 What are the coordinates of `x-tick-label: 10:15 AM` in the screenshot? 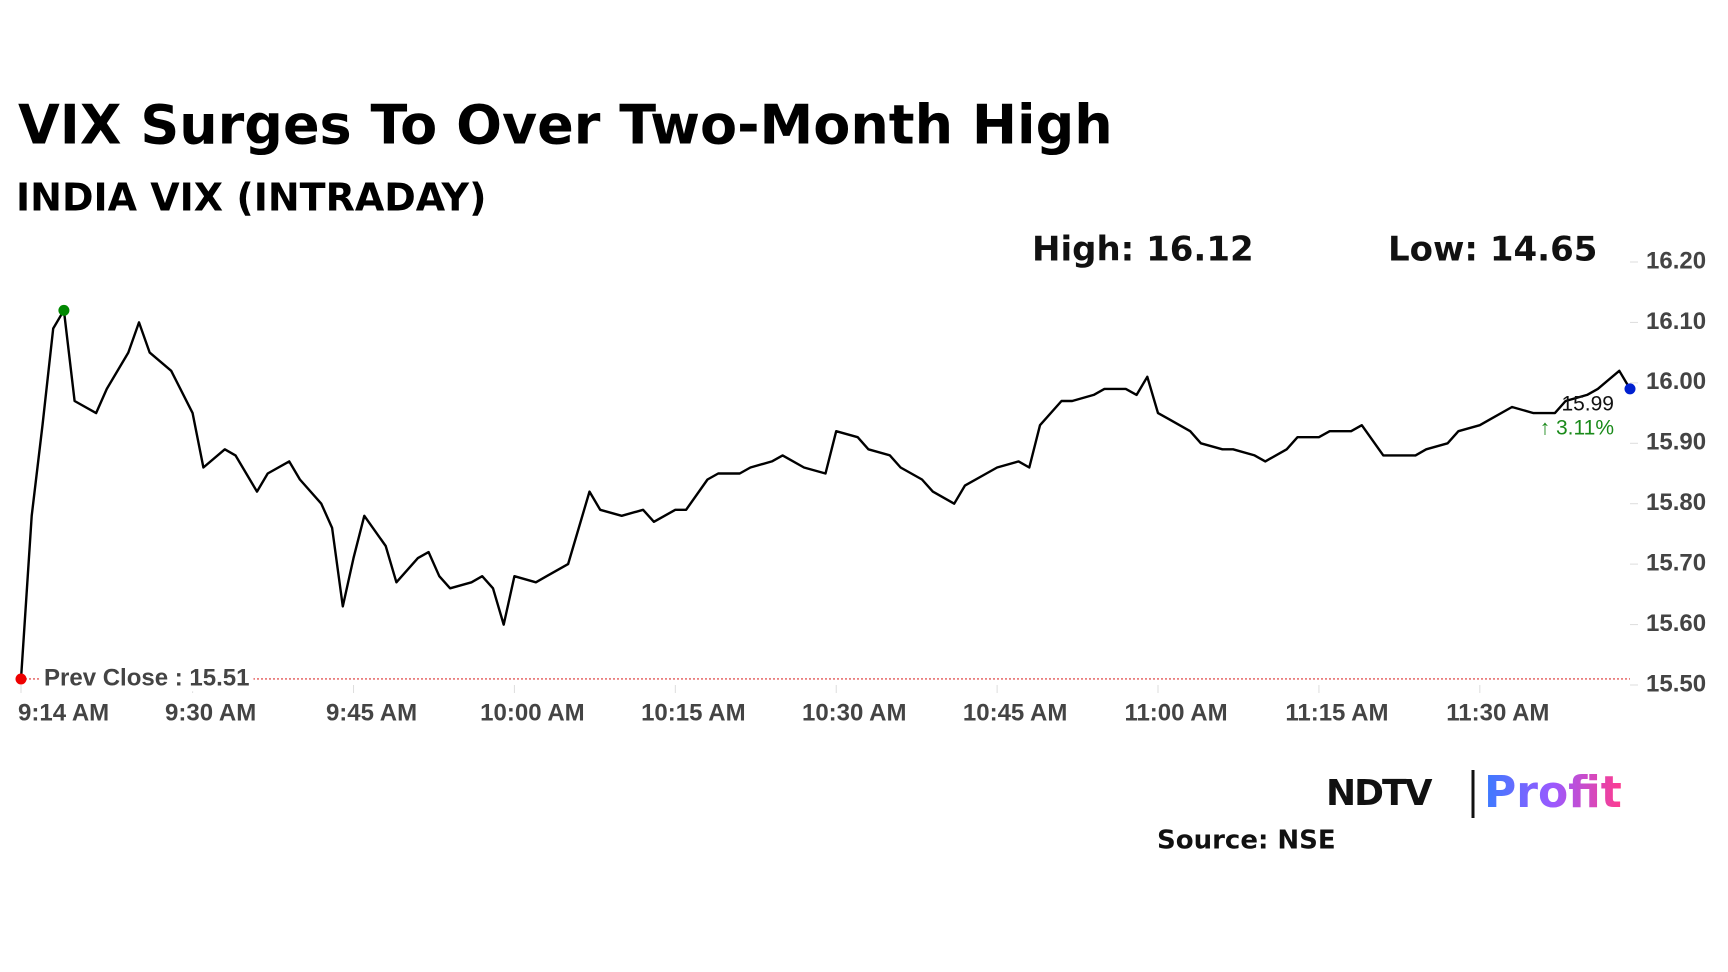 It's located at (693, 712).